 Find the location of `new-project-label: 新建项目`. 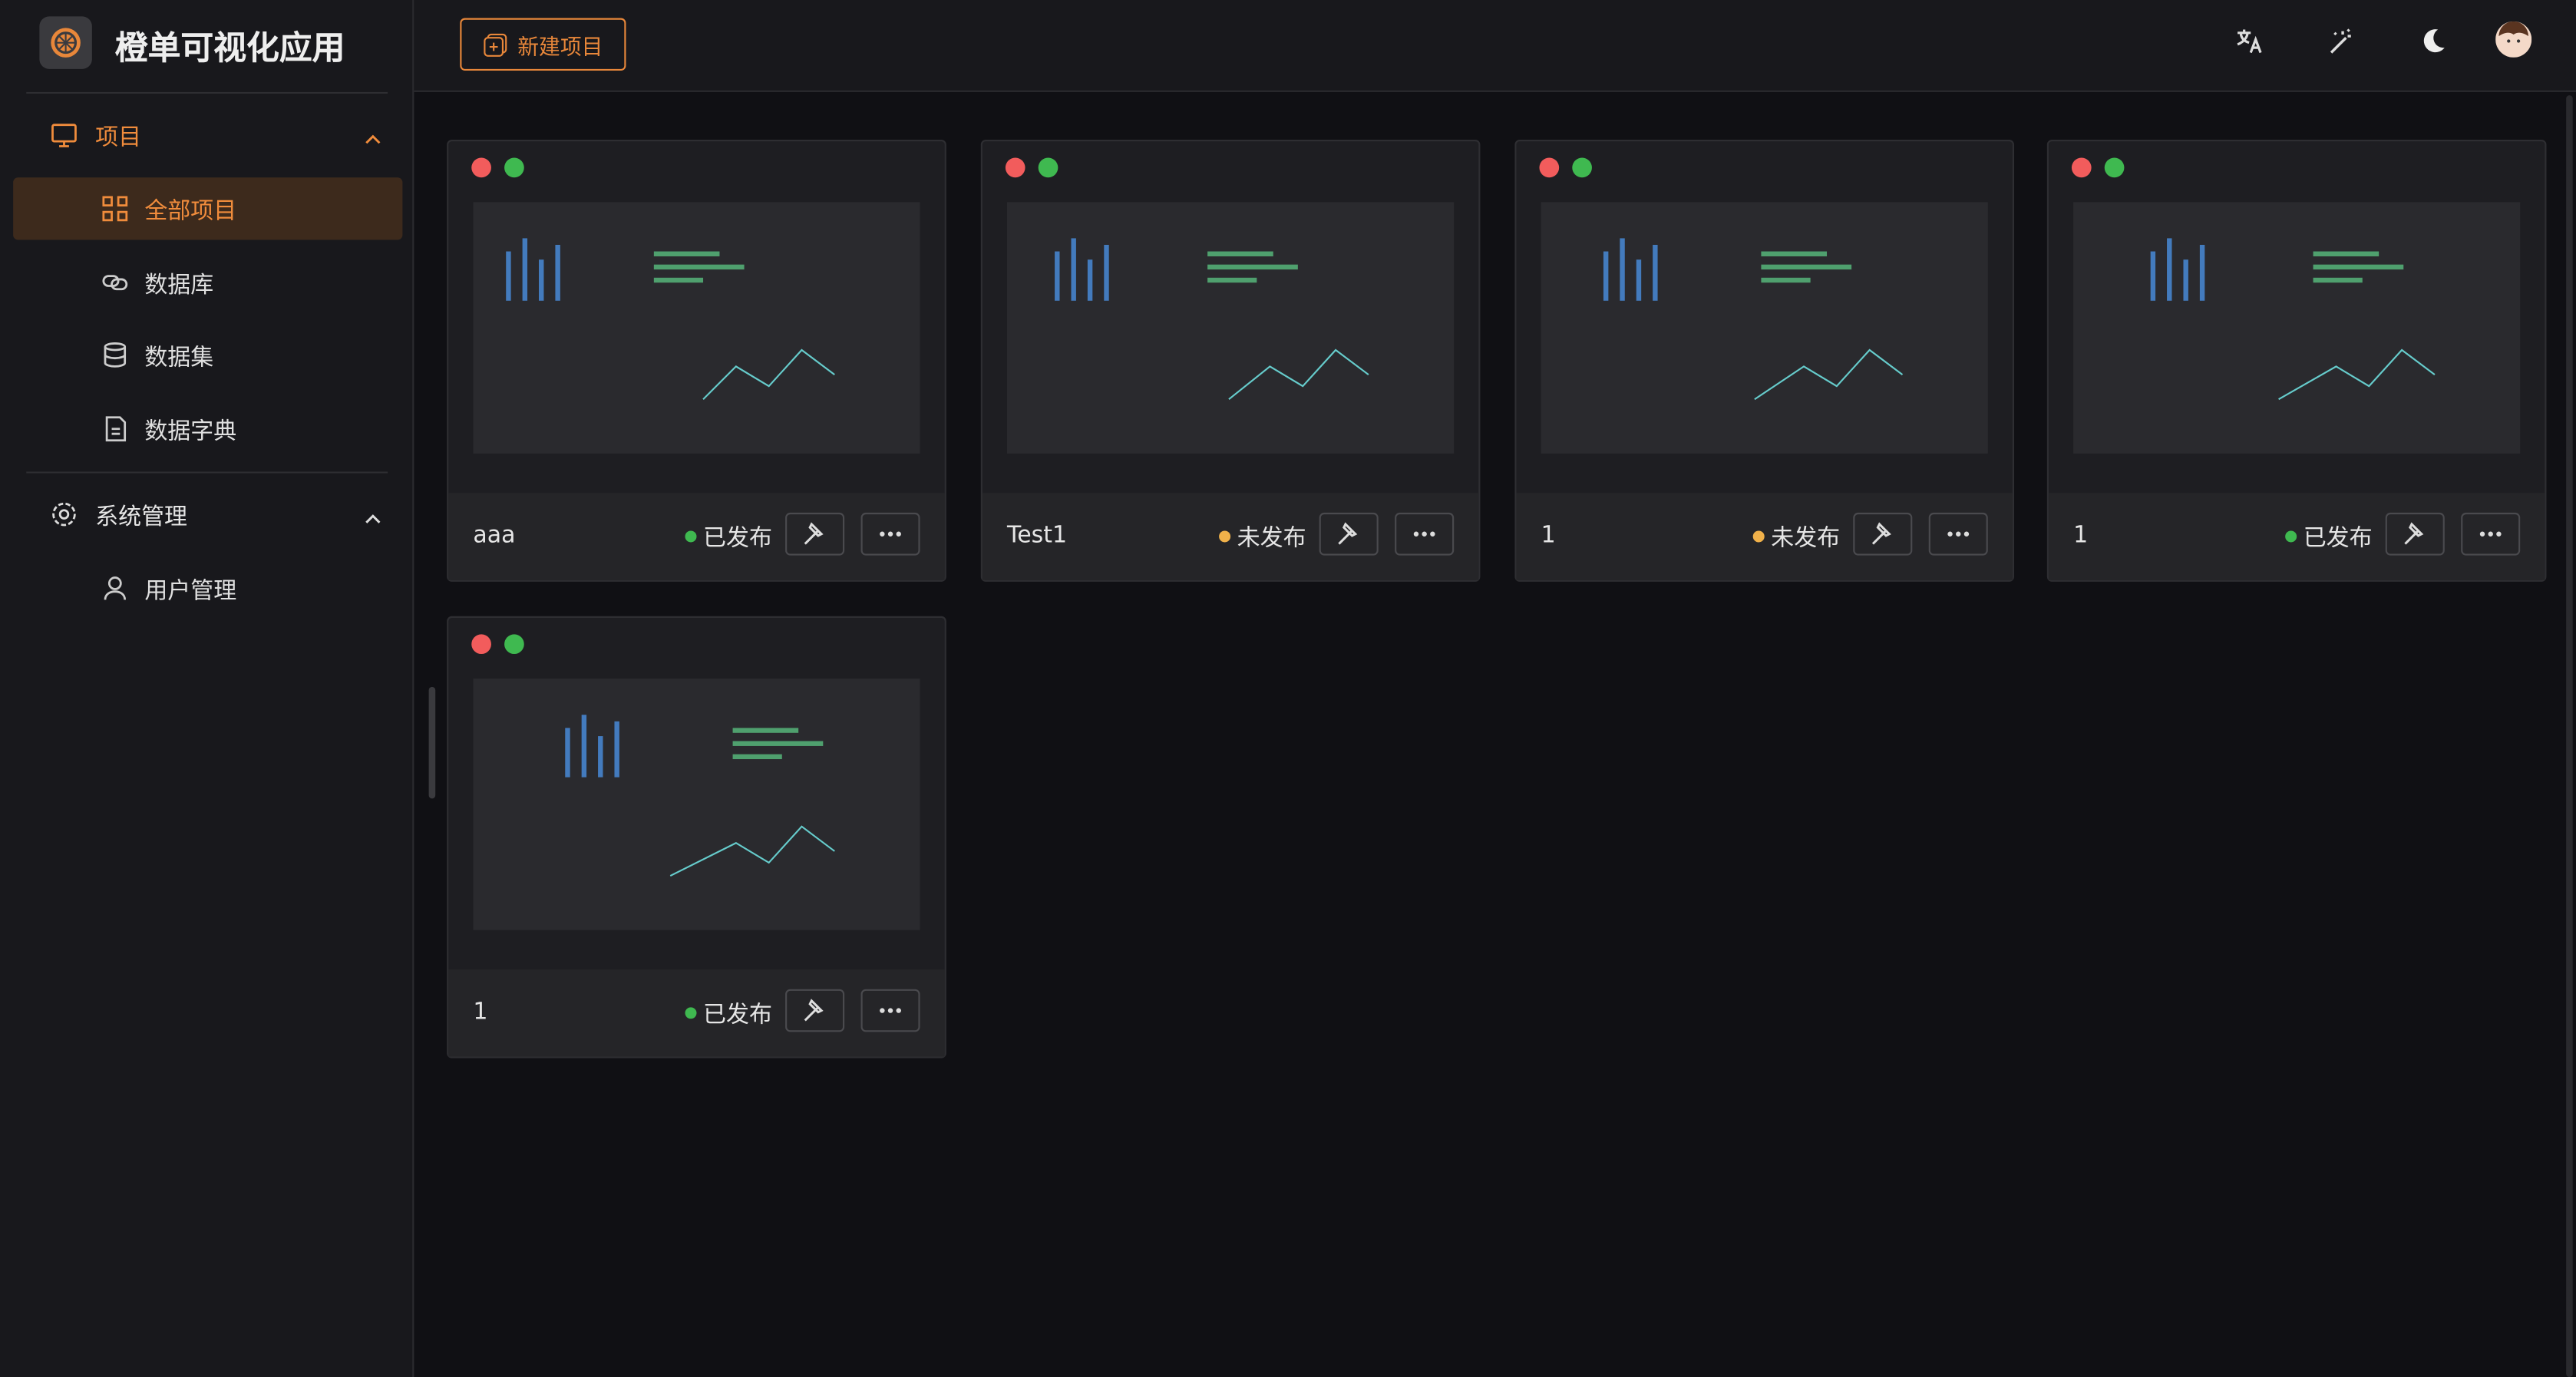

new-project-label: 新建项目 is located at coordinates (560, 48).